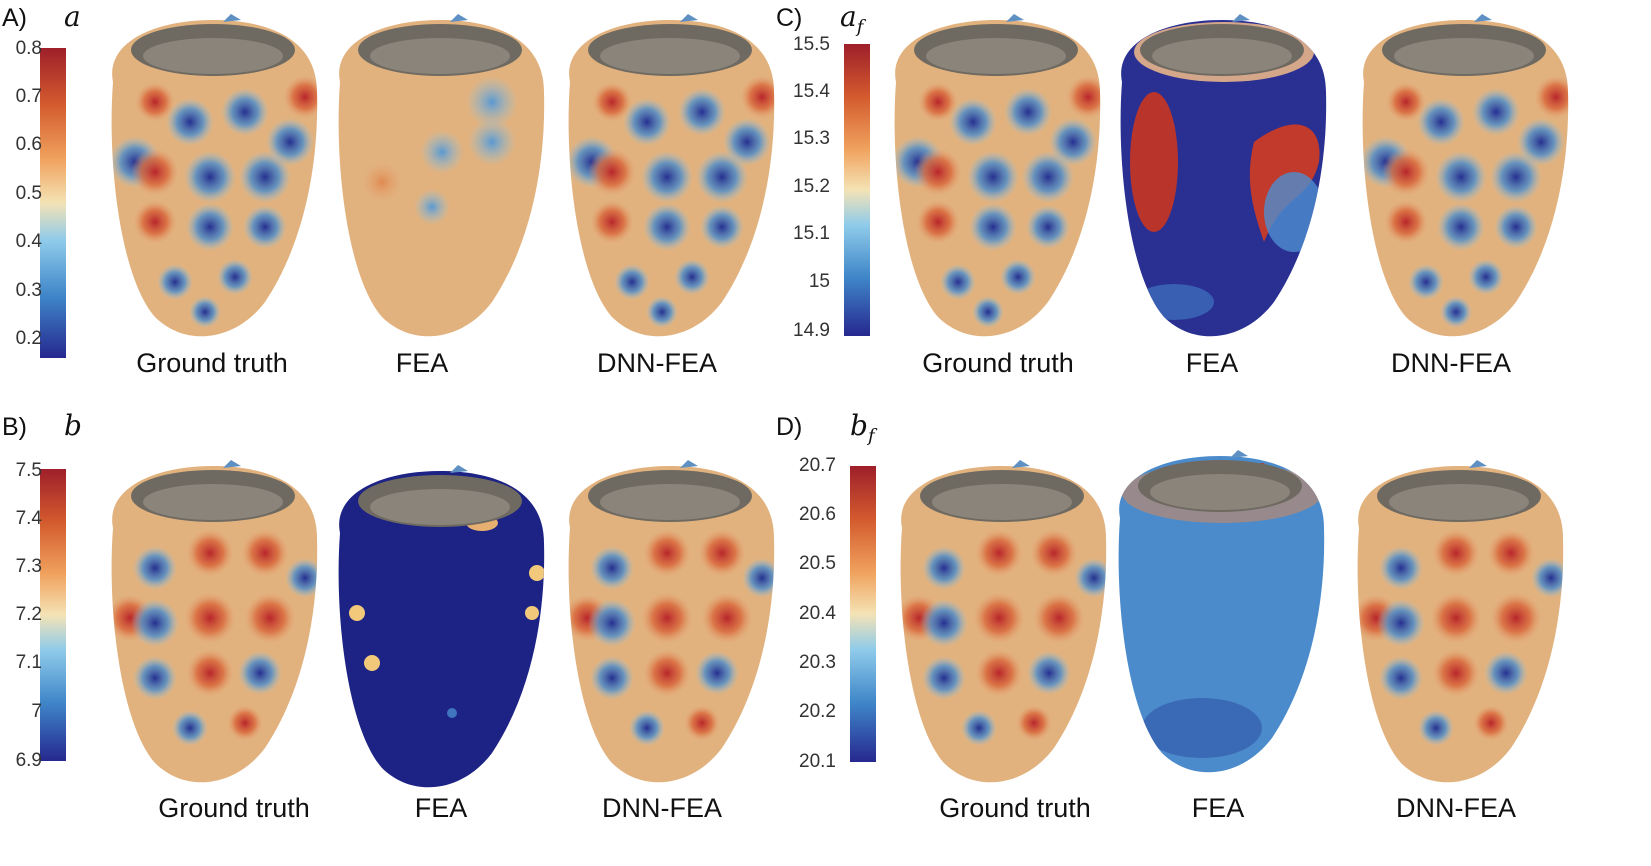 The height and width of the screenshot is (866, 1651). Describe the element at coordinates (73, 425) in the screenshot. I see `parameter-symbol: b` at that location.